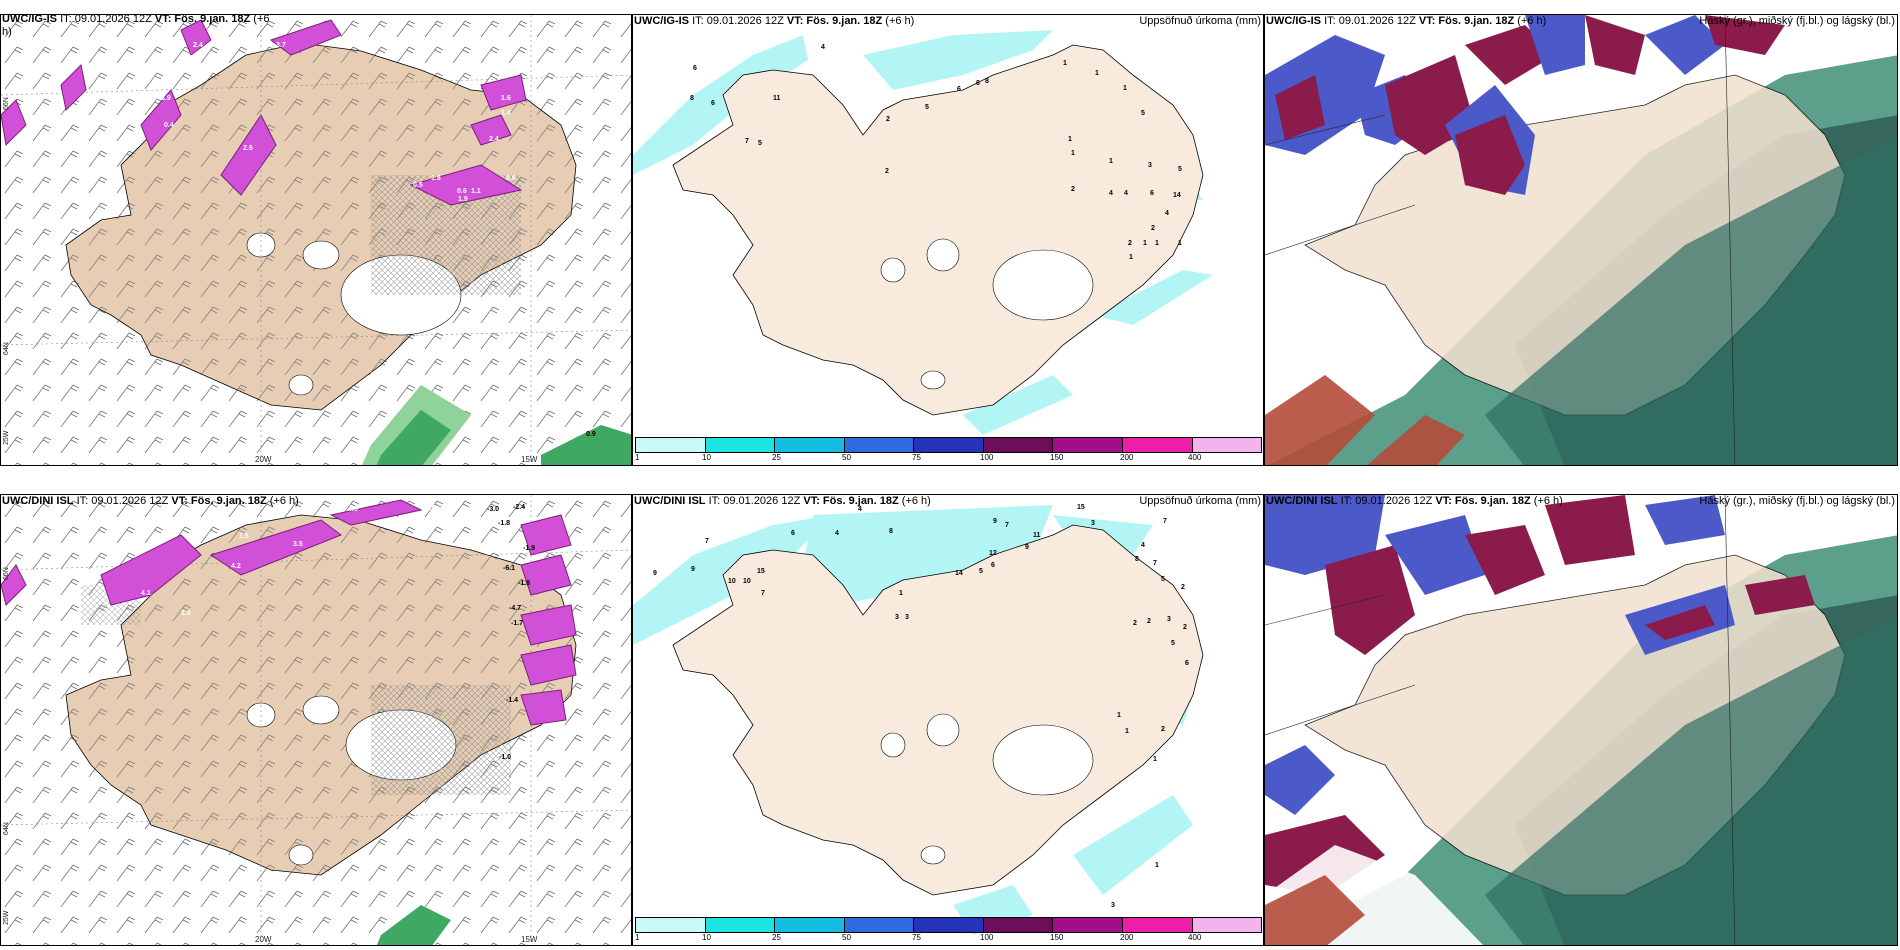 This screenshot has width=1900, height=950. Describe the element at coordinates (515, 608) in the screenshot. I see `wind-label: -4.7` at that location.